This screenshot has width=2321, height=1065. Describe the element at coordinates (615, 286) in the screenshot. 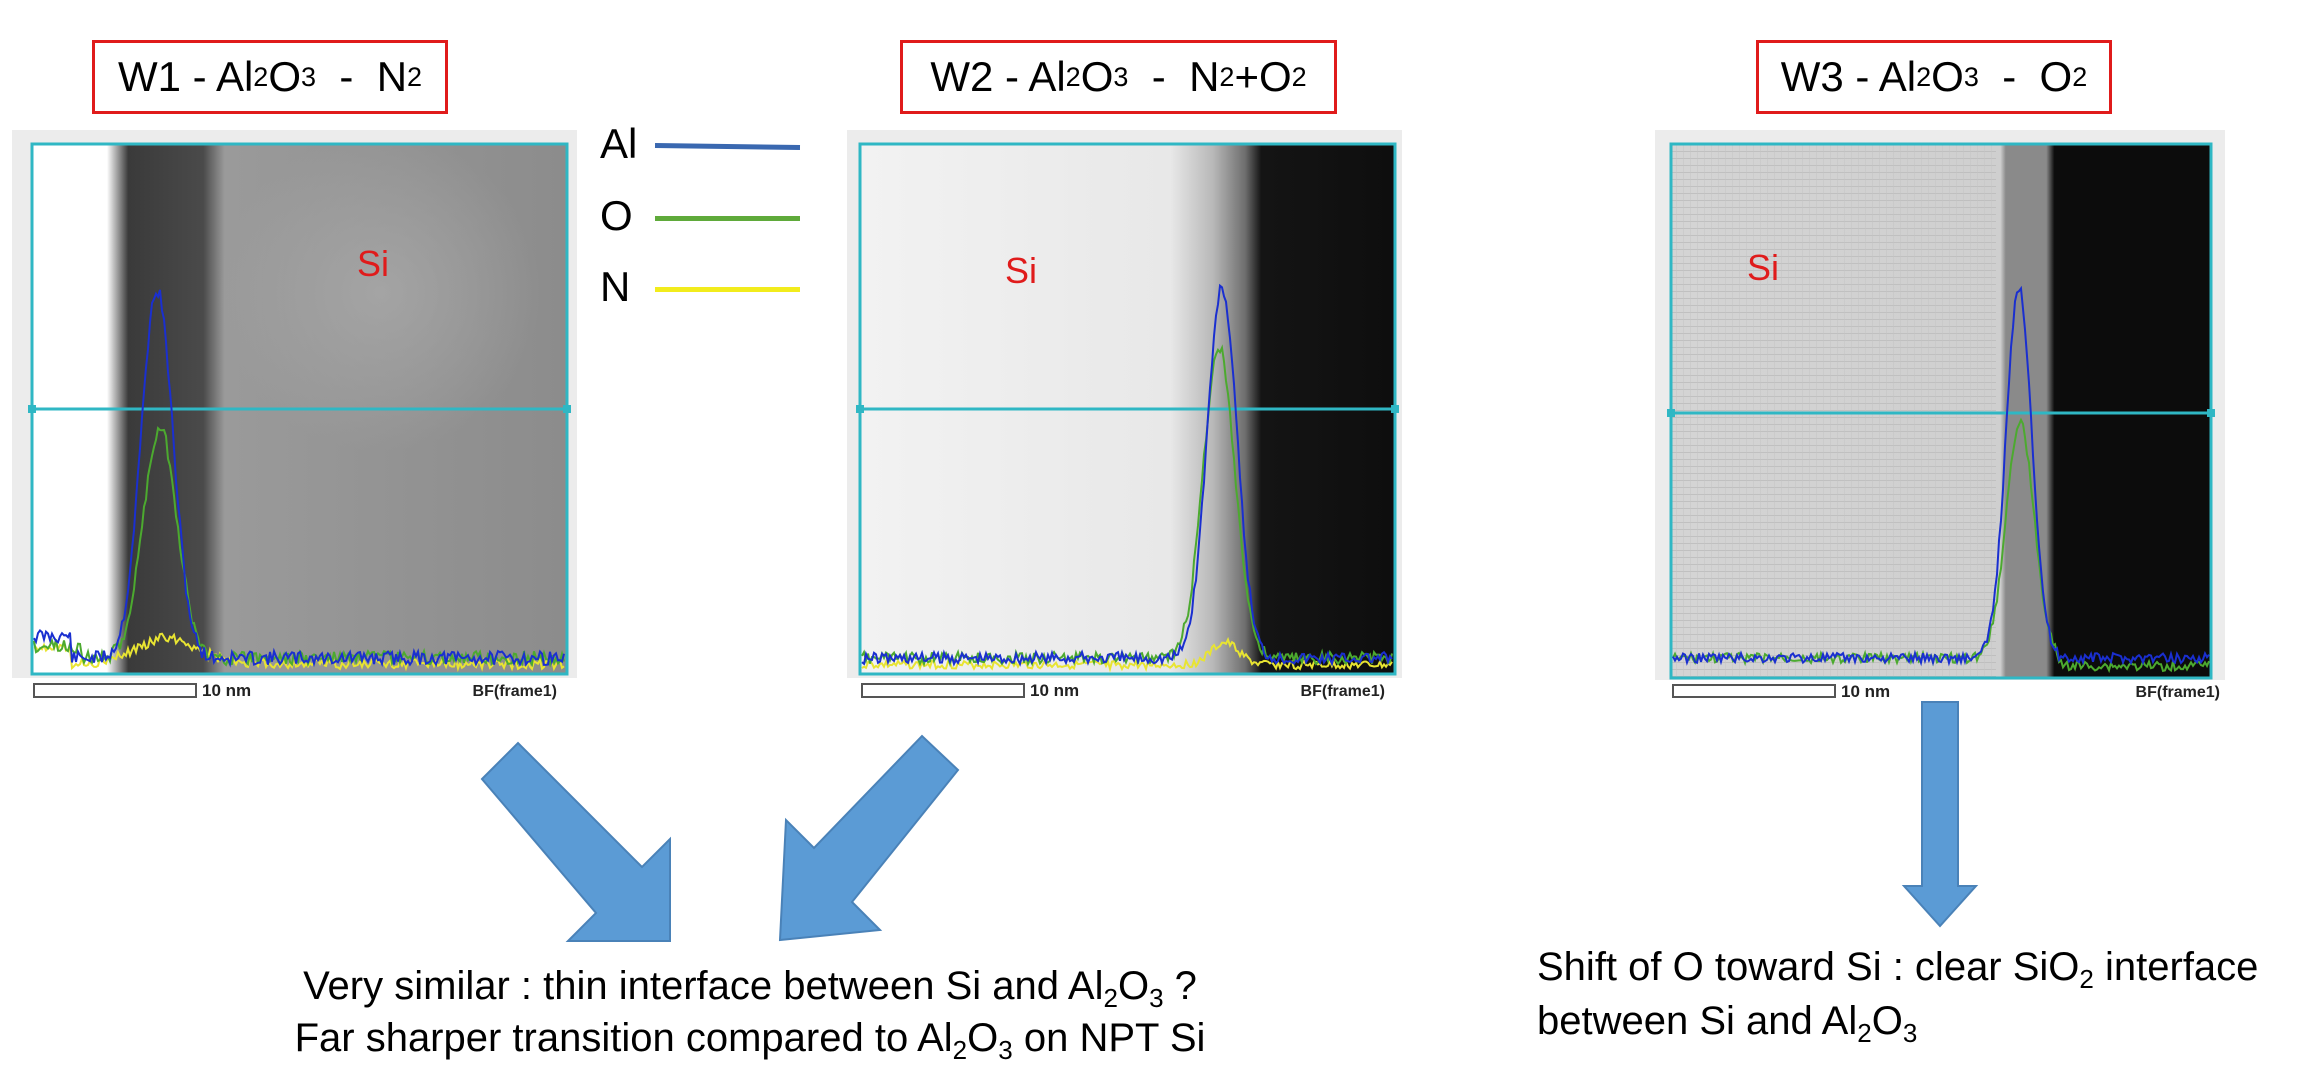

I see `legend-label-n: N` at that location.